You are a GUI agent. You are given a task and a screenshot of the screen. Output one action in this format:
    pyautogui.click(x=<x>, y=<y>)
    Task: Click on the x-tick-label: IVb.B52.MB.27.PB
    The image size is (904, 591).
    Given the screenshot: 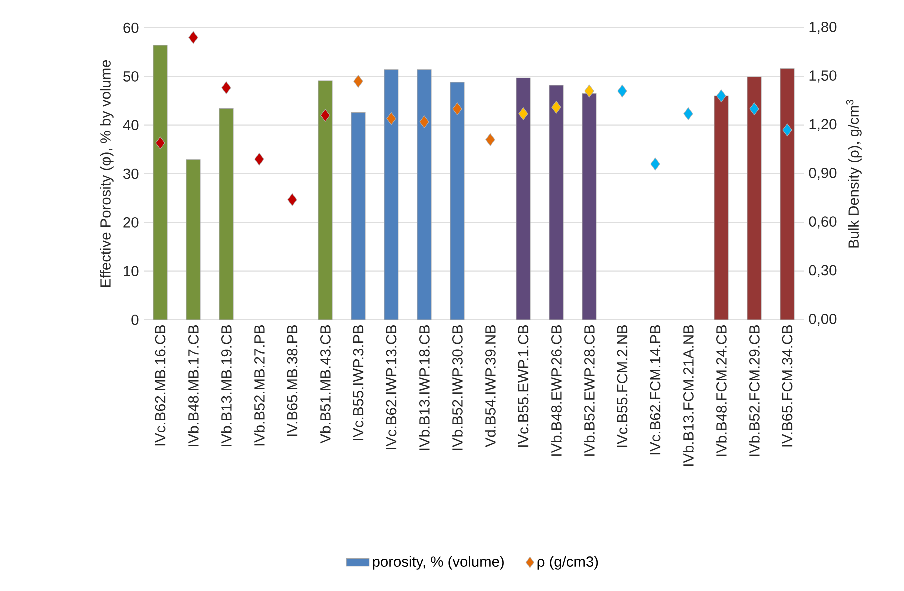 What is the action you would take?
    pyautogui.click(x=259, y=386)
    